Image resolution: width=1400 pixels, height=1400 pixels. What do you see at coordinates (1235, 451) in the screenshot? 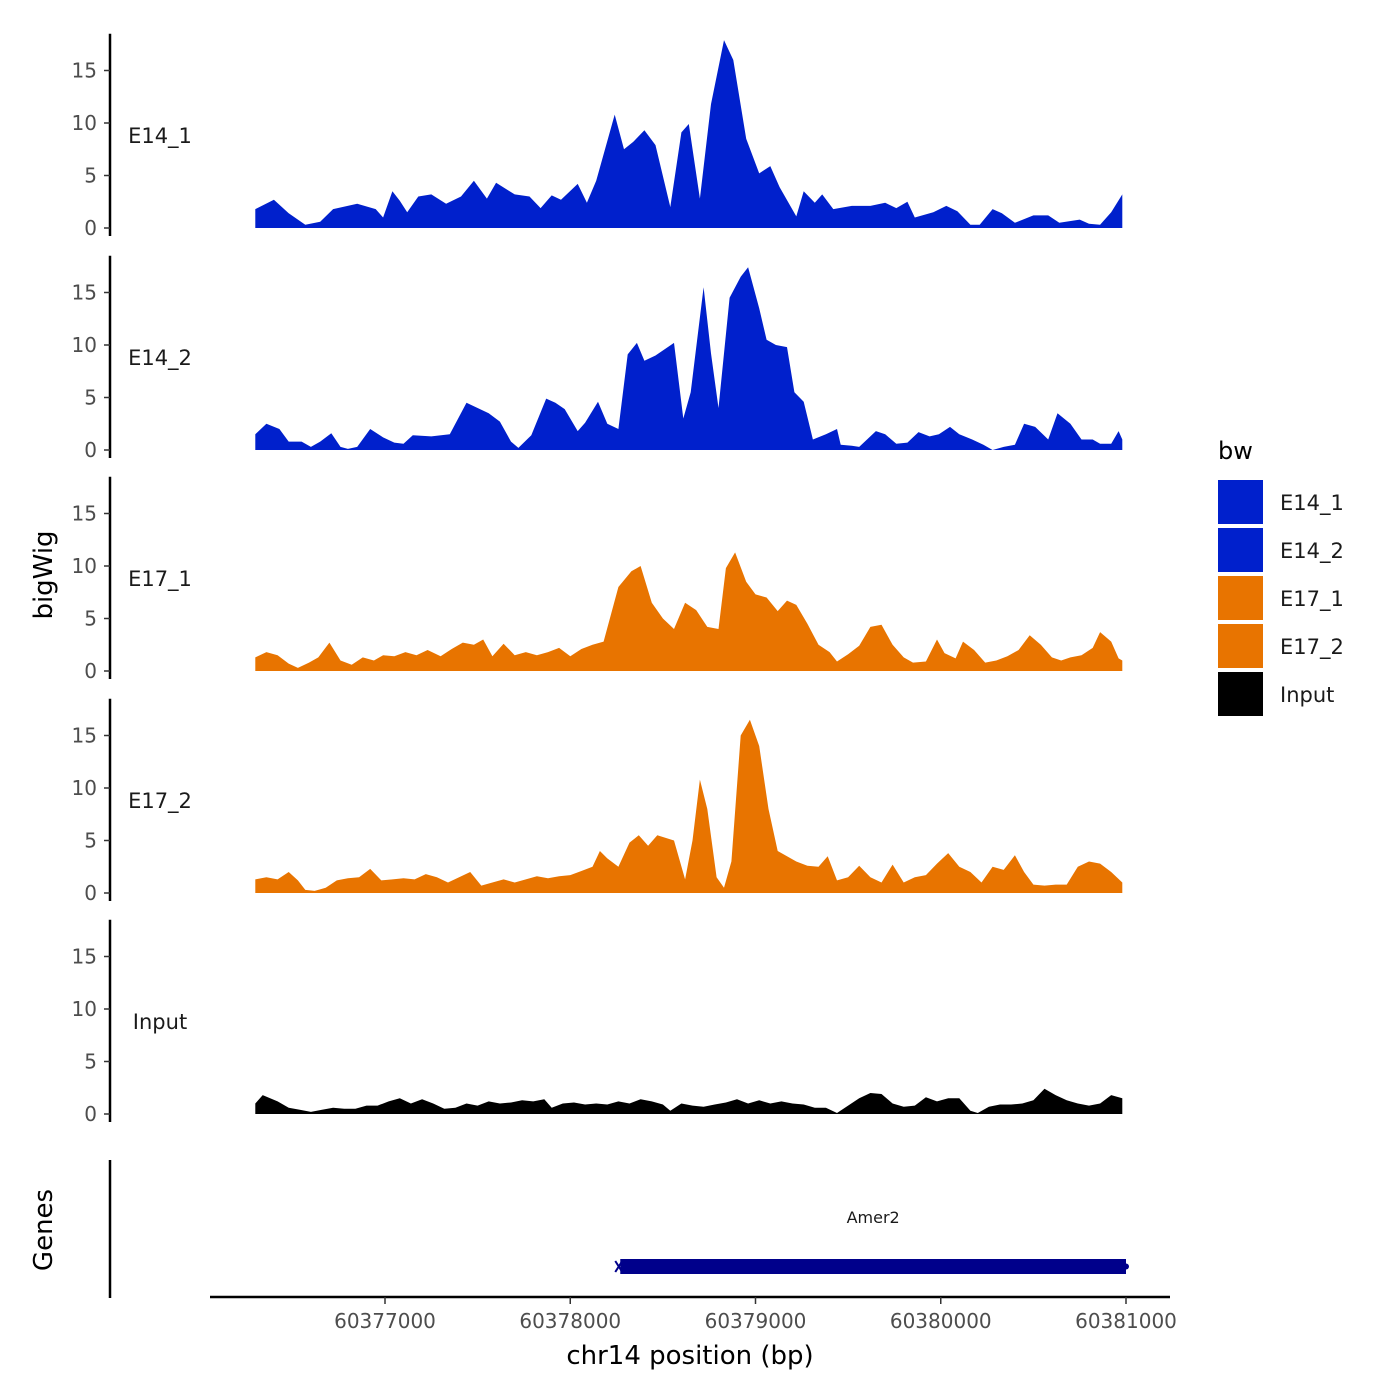
I see `legend-title: bw` at bounding box center [1235, 451].